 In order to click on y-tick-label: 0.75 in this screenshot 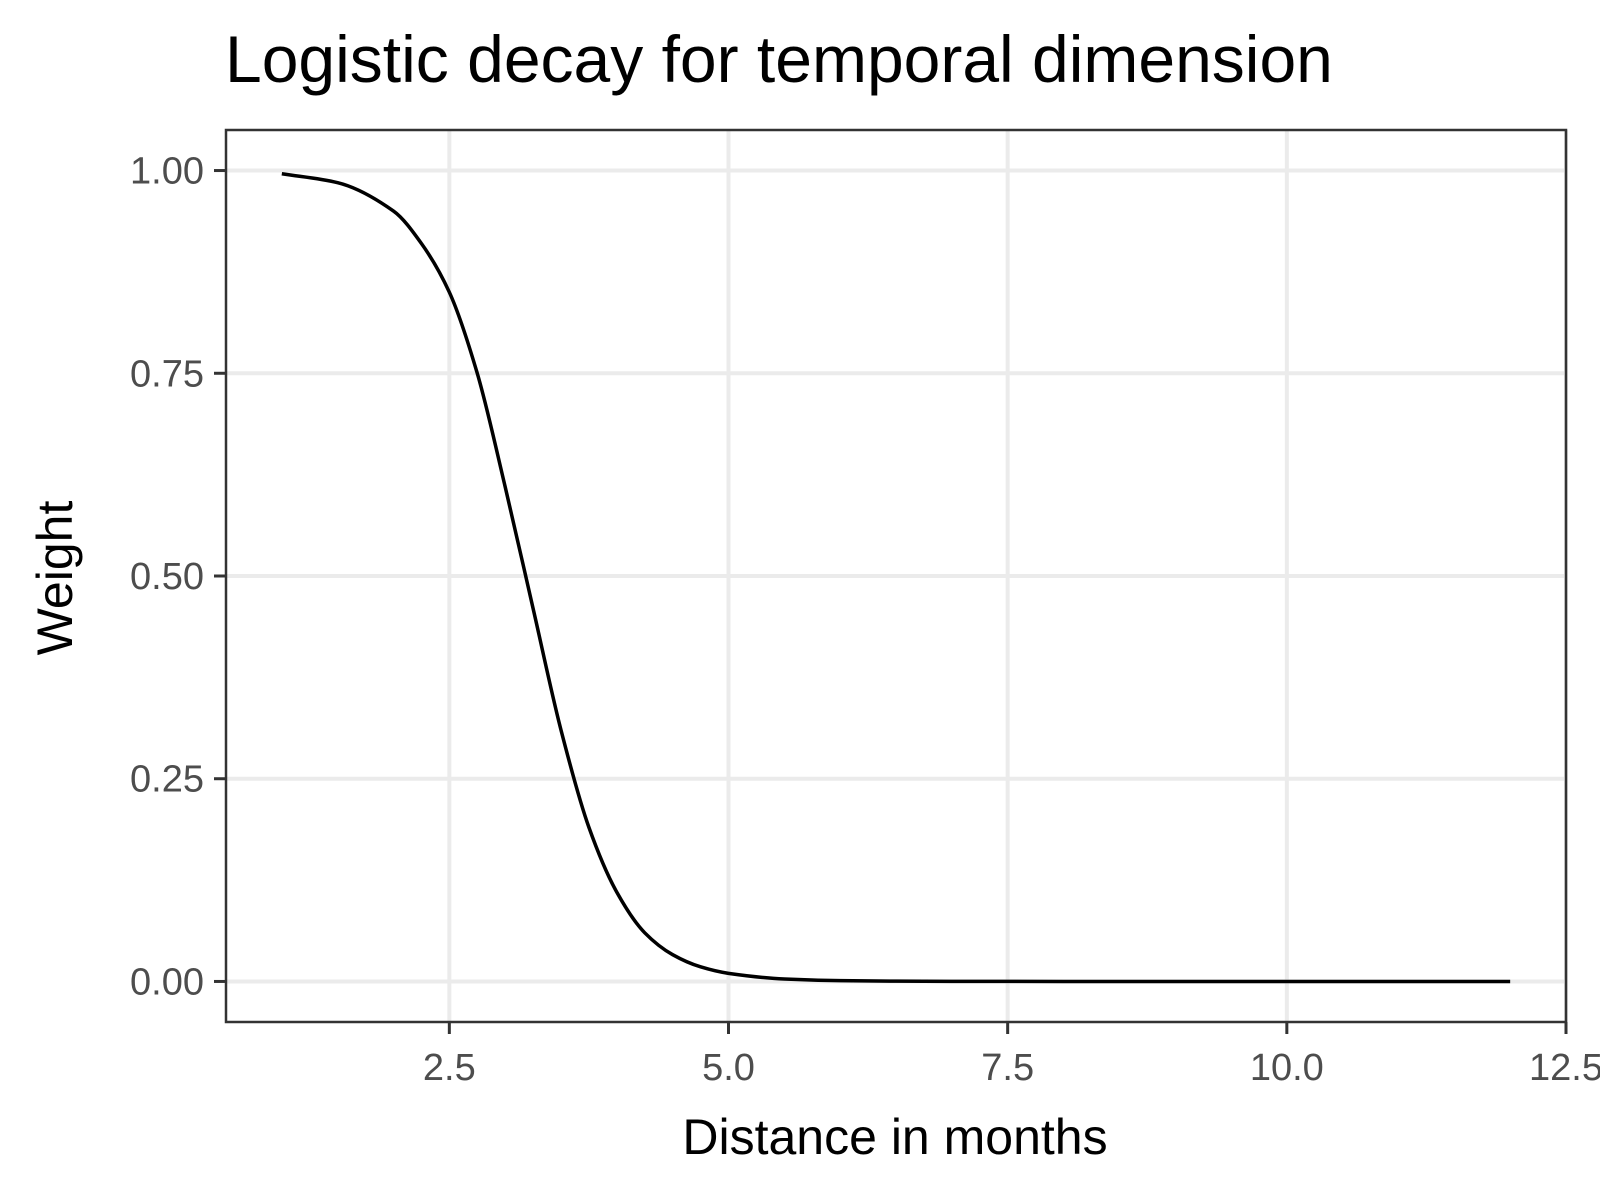, I will do `click(167, 374)`.